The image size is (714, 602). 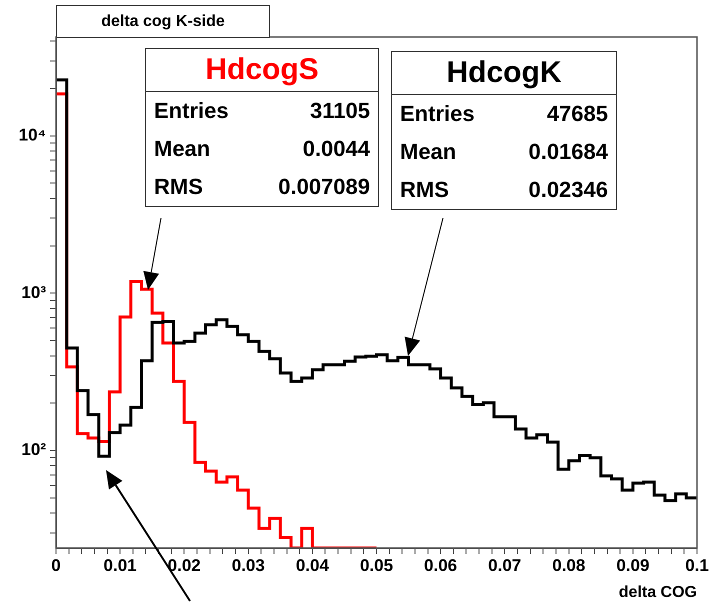 What do you see at coordinates (504, 73) in the screenshot?
I see `text: HdcogK` at bounding box center [504, 73].